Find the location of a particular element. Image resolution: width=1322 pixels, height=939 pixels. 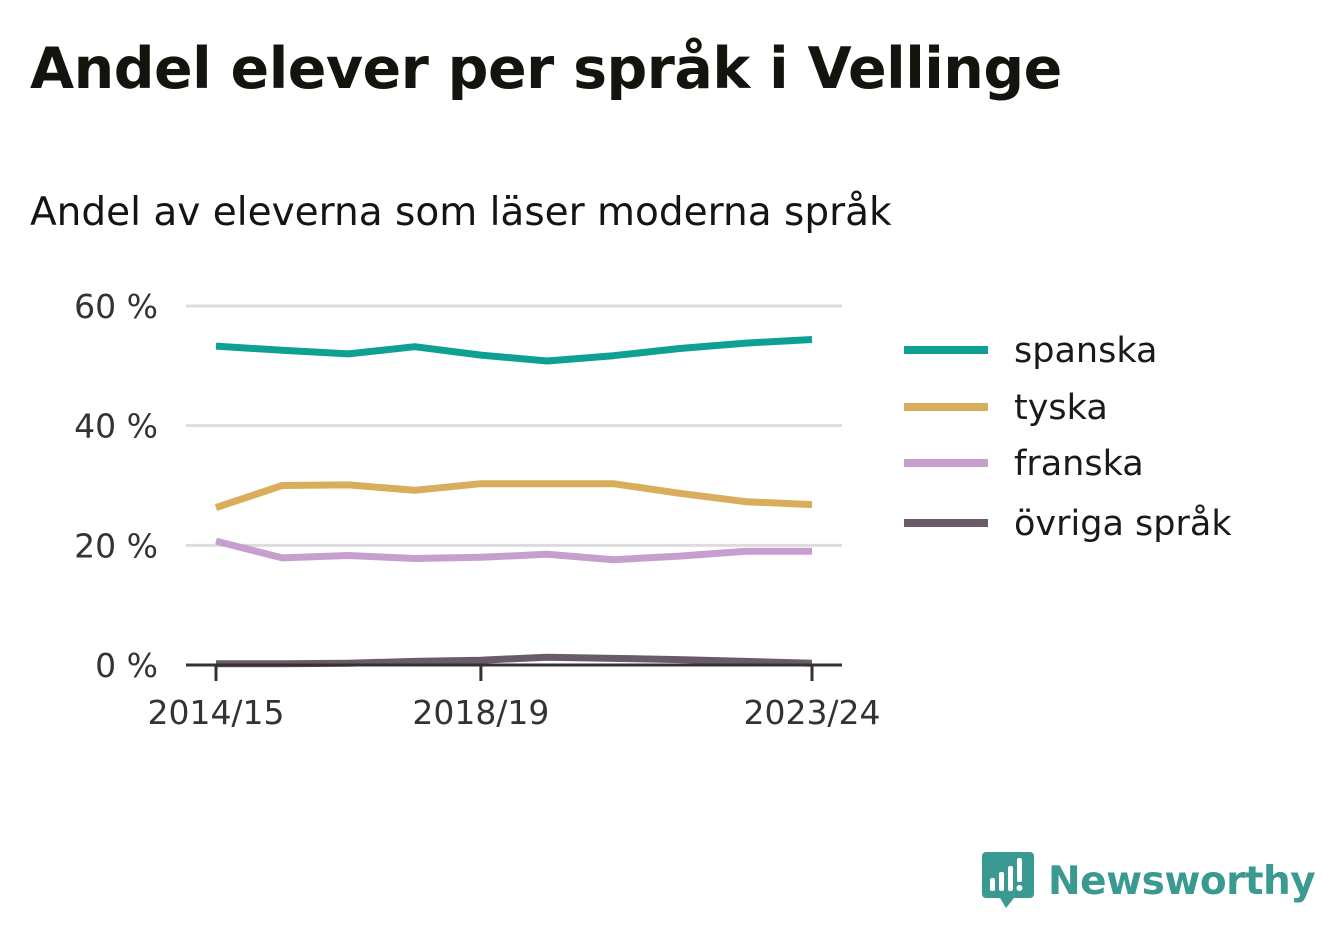

x-tick-label: 2023/24 is located at coordinates (811, 712).